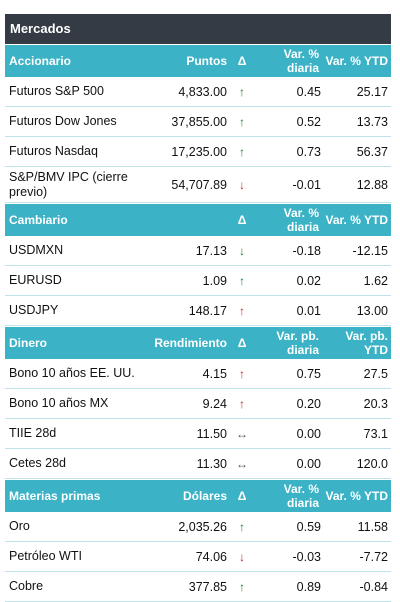 Image resolution: width=400 pixels, height=602 pixels. I want to click on instrument-value: 377.85, so click(207, 586).